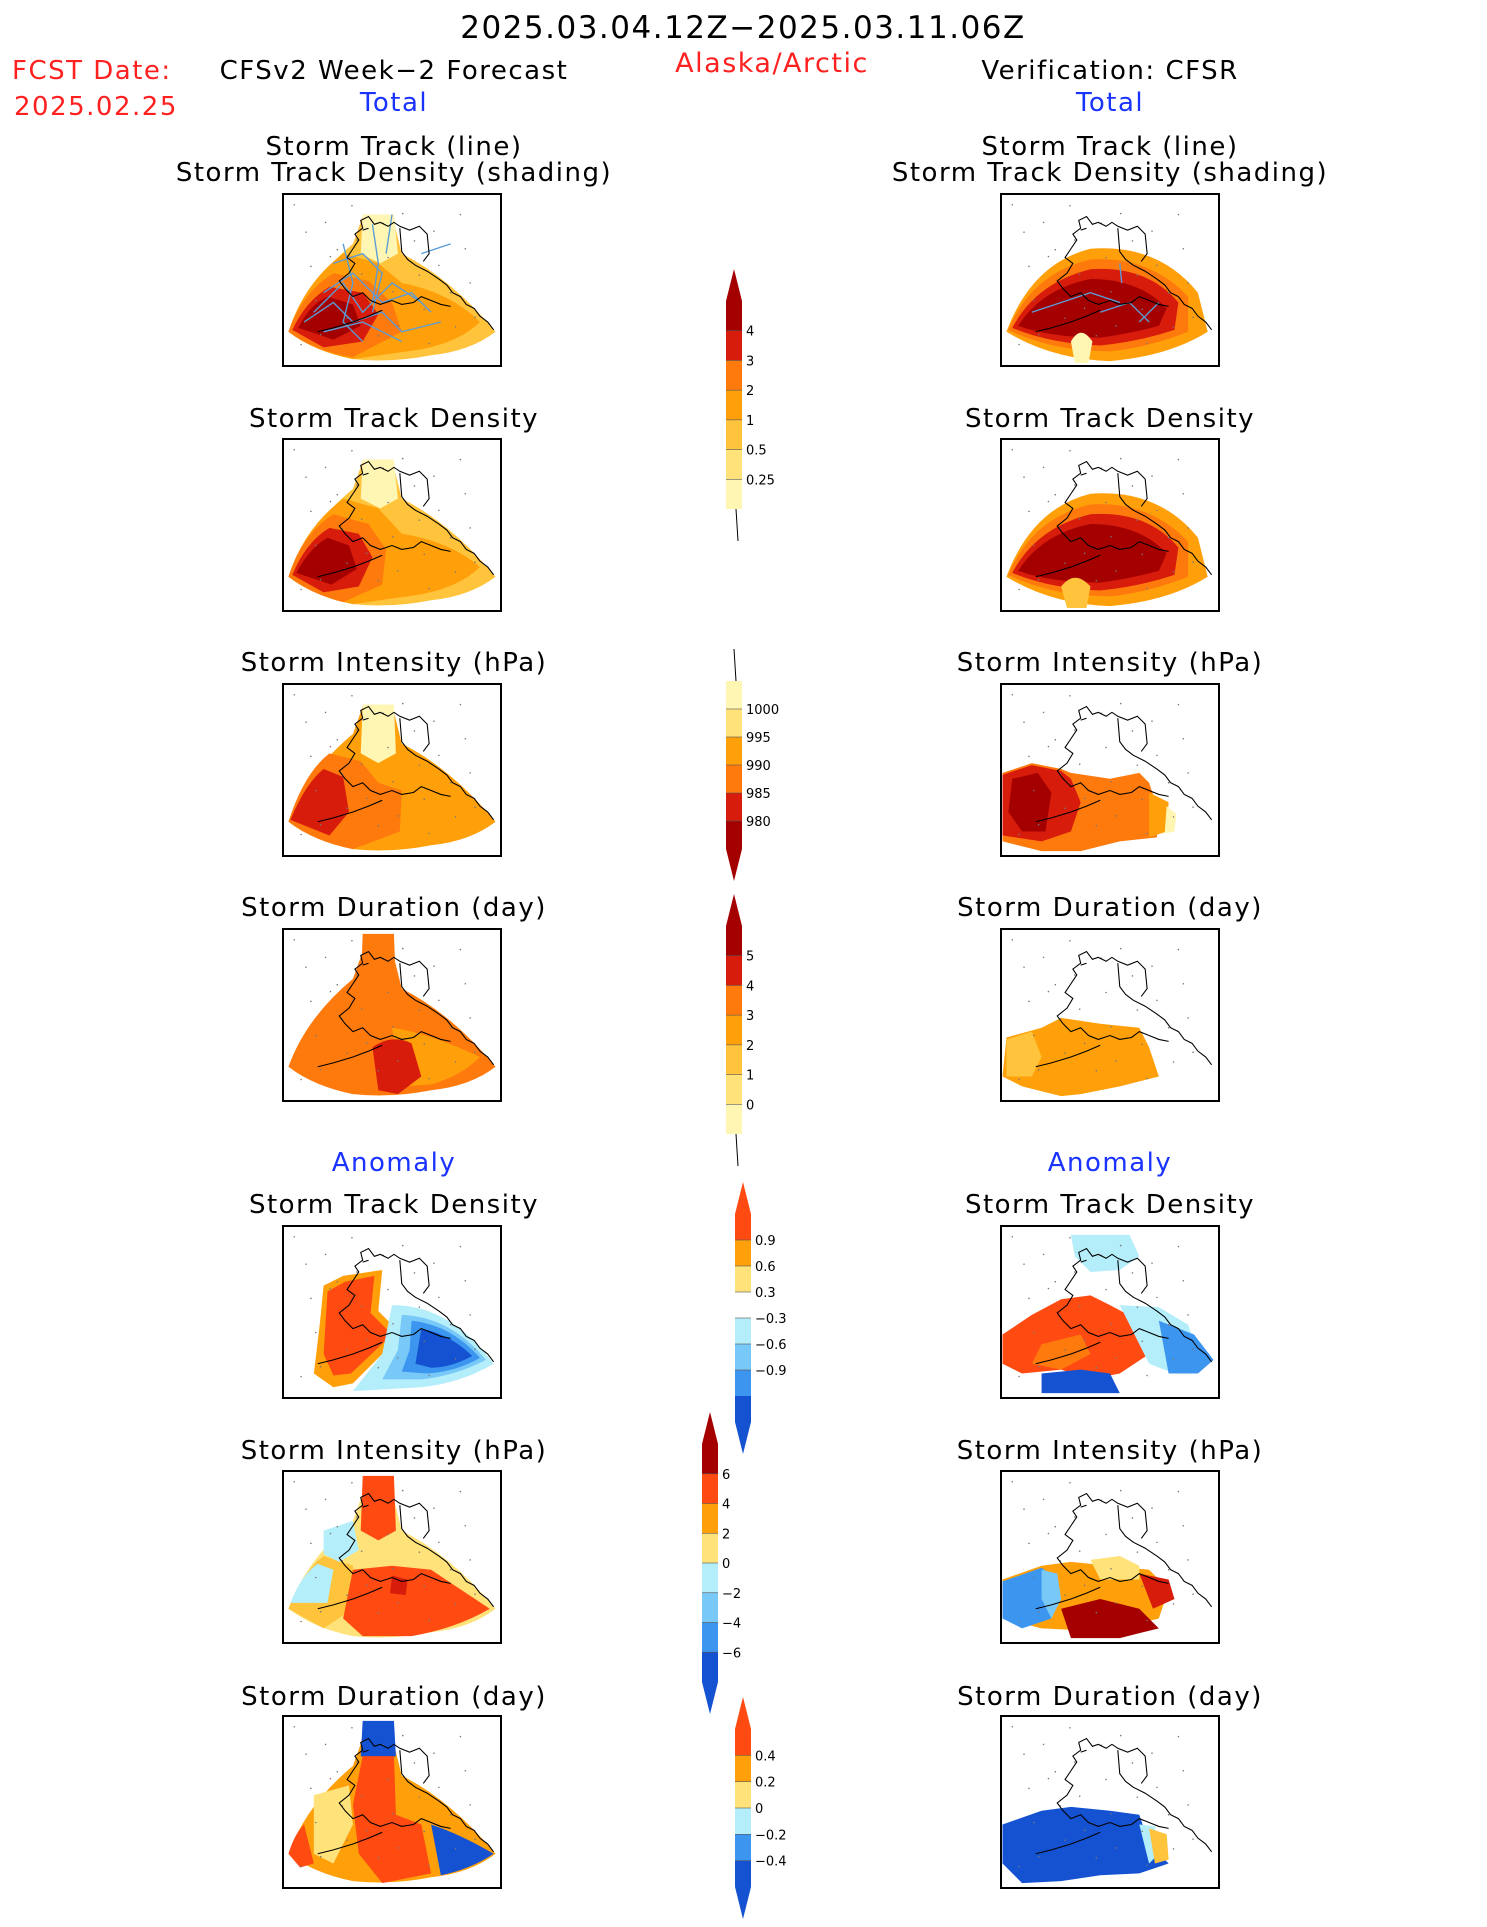 Image resolution: width=1487 pixels, height=1927 pixels. I want to click on colorbar-tick-label: −2, so click(731, 1594).